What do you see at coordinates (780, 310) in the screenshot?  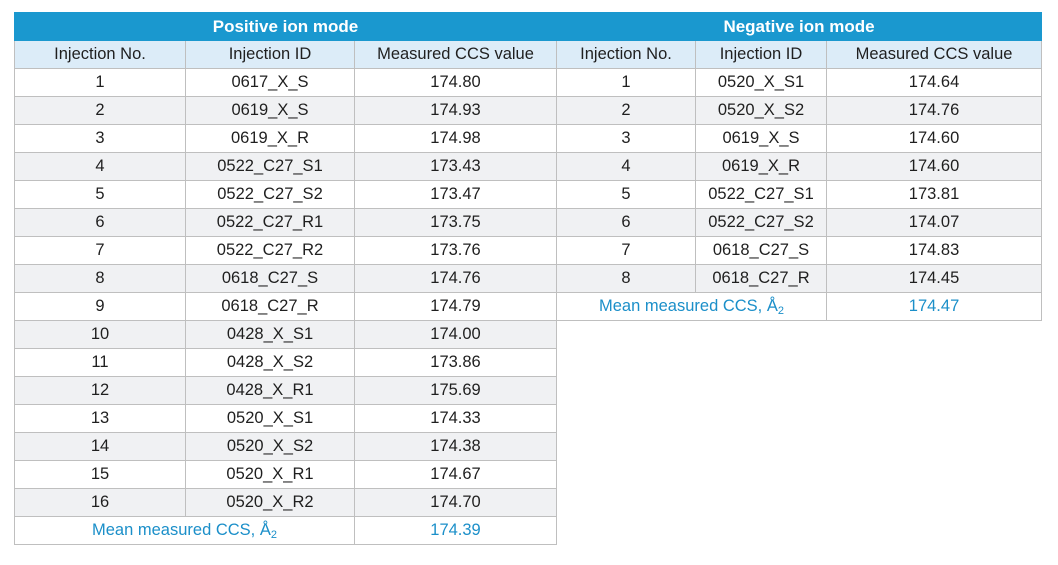 I see `negative-mean-label-subscript: 2` at bounding box center [780, 310].